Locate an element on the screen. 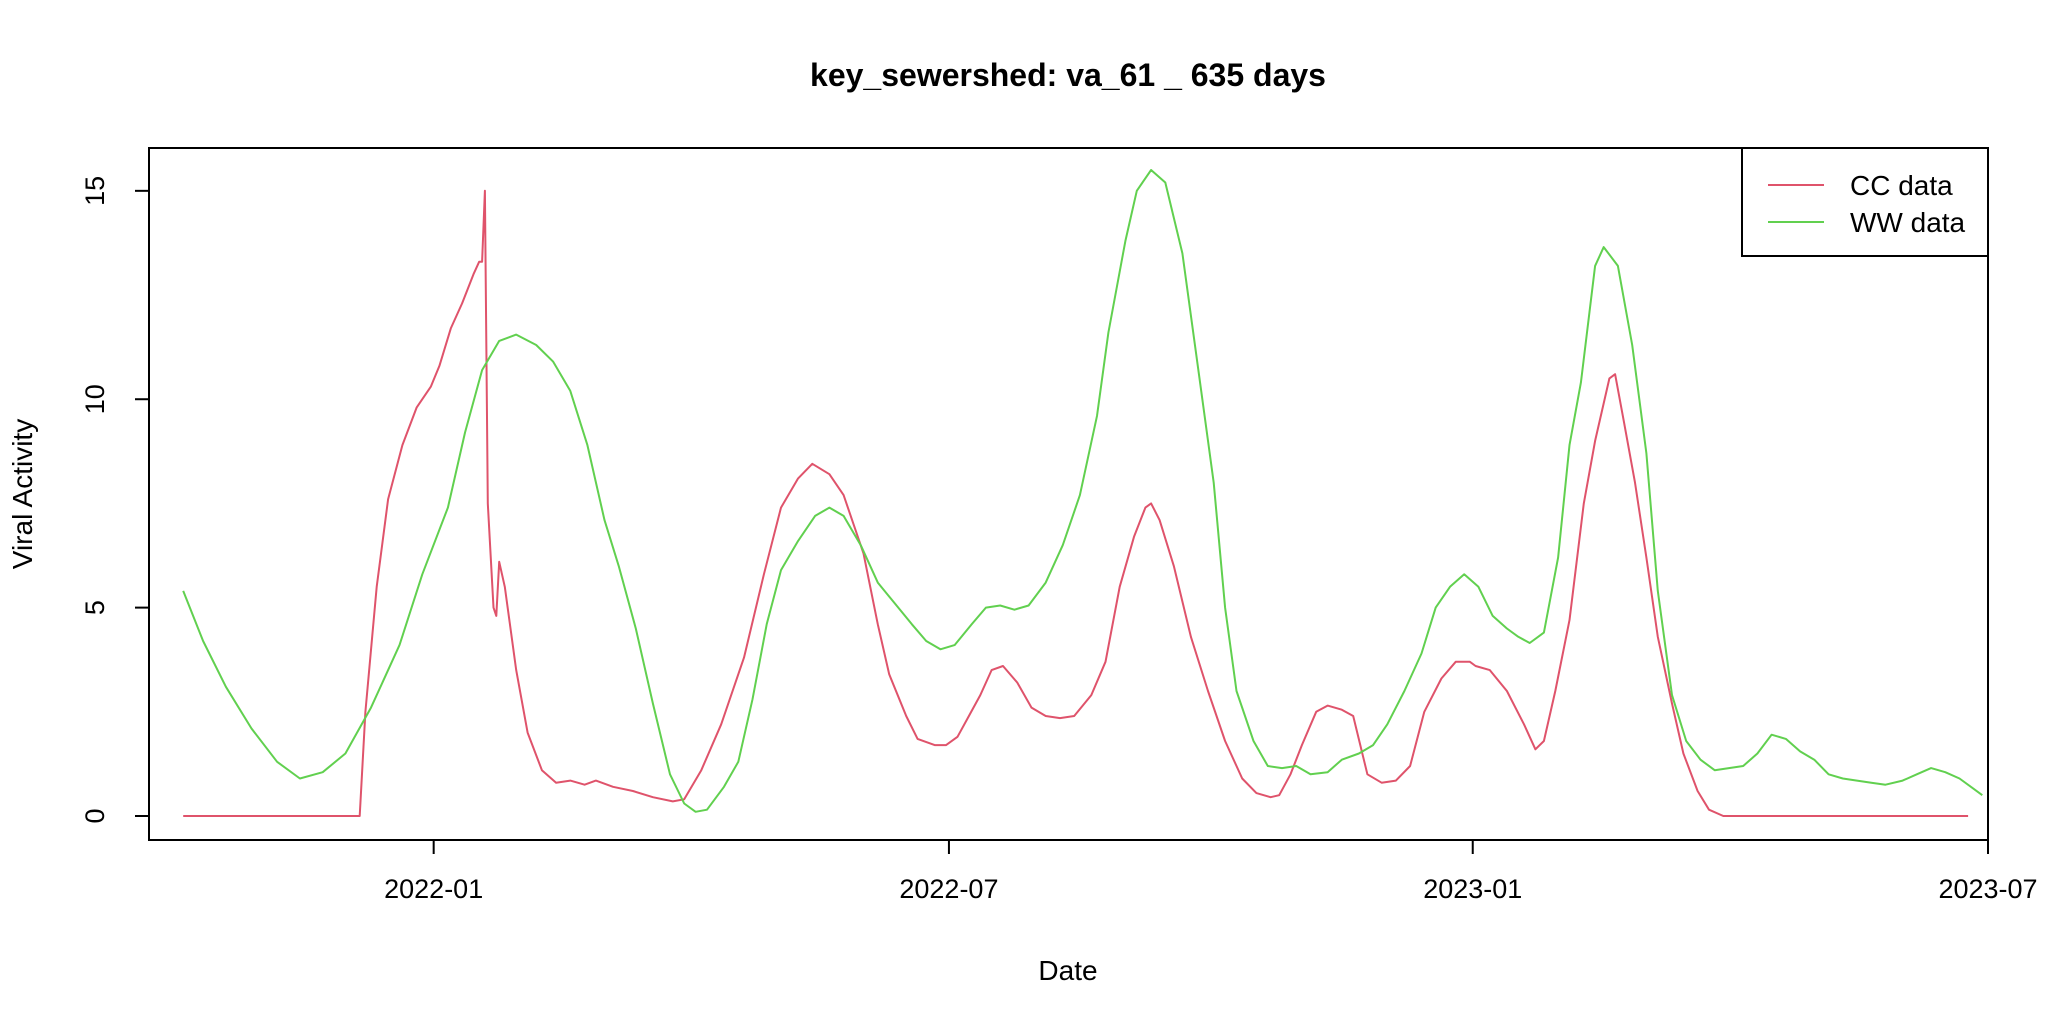 The height and width of the screenshot is (1020, 2050). y-tick-label: 10 is located at coordinates (95, 399).